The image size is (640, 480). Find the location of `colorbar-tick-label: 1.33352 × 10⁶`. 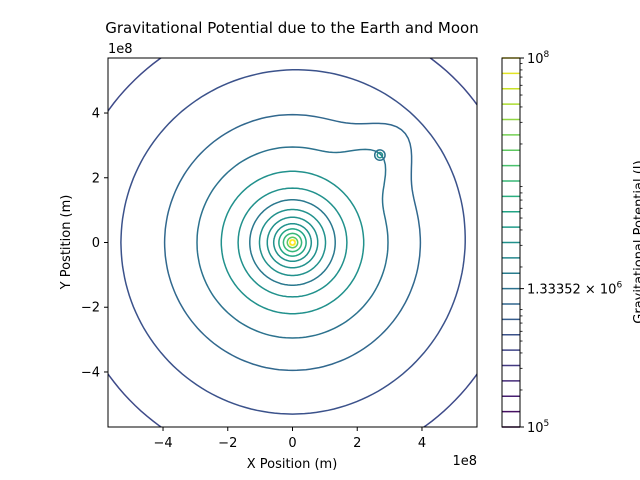

colorbar-tick-label: 1.33352 × 10⁶ is located at coordinates (574, 289).